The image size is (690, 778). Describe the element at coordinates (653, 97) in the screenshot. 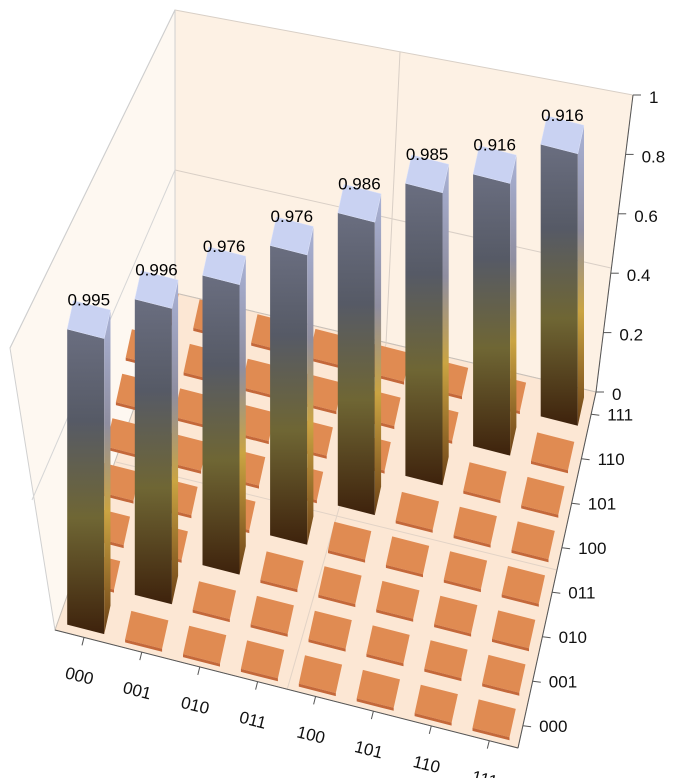

I see `z-tick-label: 1` at that location.